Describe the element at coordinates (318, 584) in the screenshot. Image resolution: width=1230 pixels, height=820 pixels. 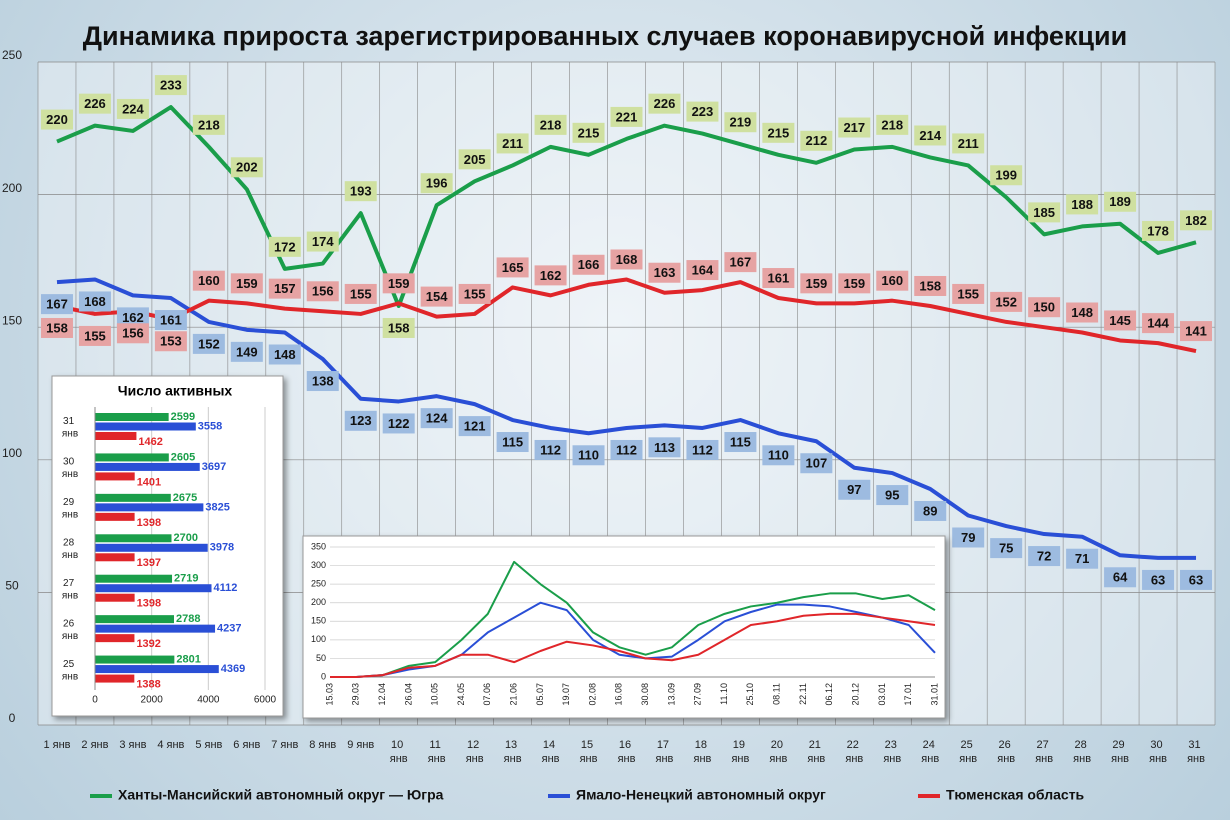
I see `y-tick-label: 250` at that location.